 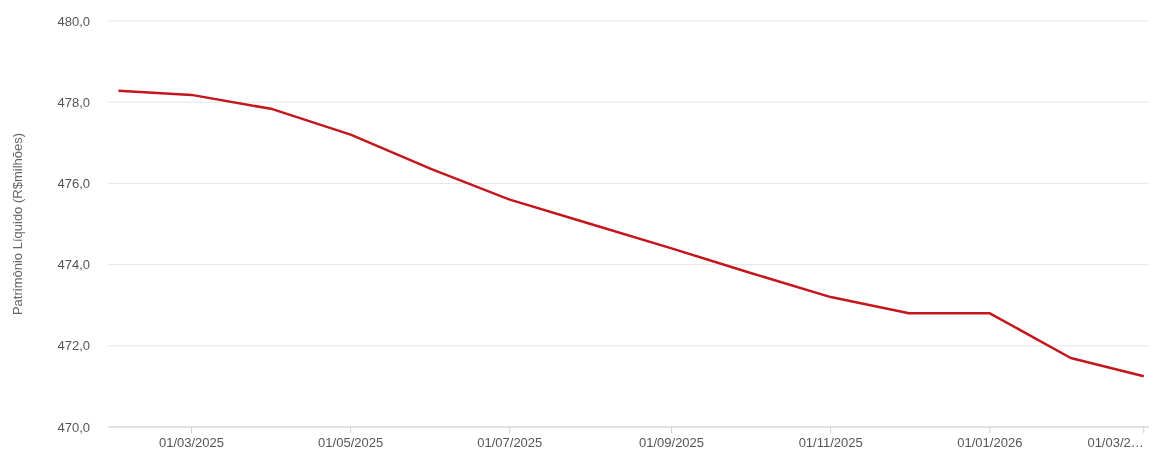 What do you see at coordinates (73, 183) in the screenshot?
I see `y-tick-label: 476,0` at bounding box center [73, 183].